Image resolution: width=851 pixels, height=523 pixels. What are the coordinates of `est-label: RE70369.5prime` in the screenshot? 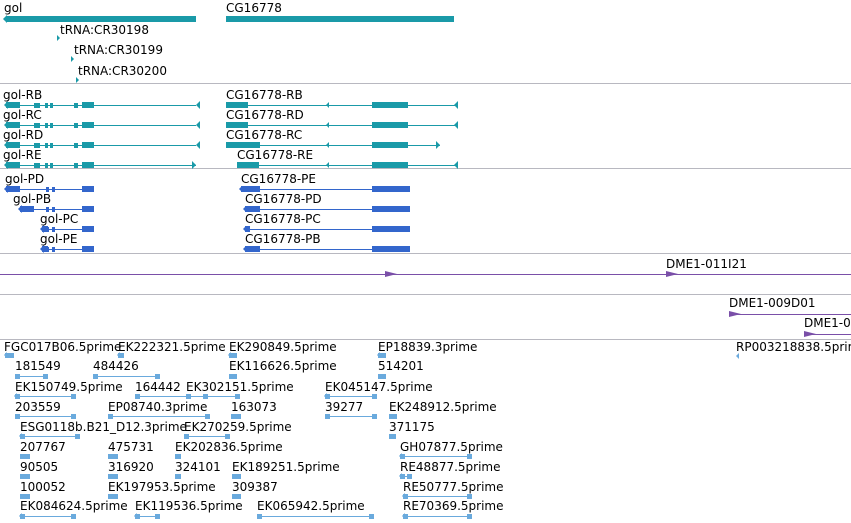 It's located at (453, 506).